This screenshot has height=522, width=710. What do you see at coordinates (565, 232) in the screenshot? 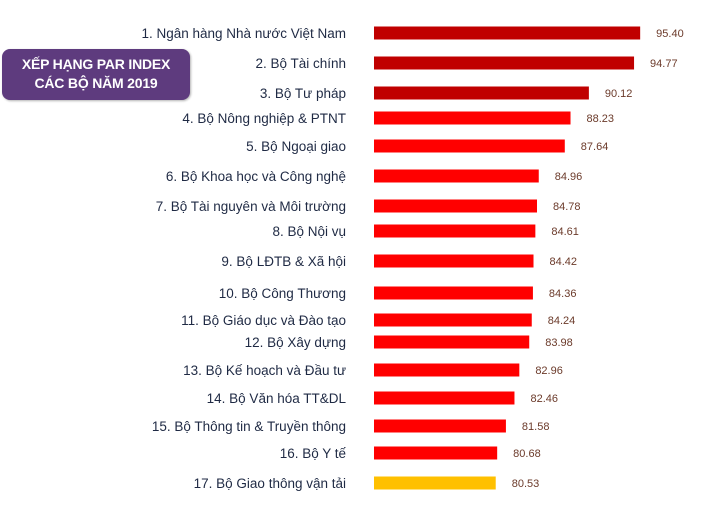
I see `value-label: 84.61` at bounding box center [565, 232].